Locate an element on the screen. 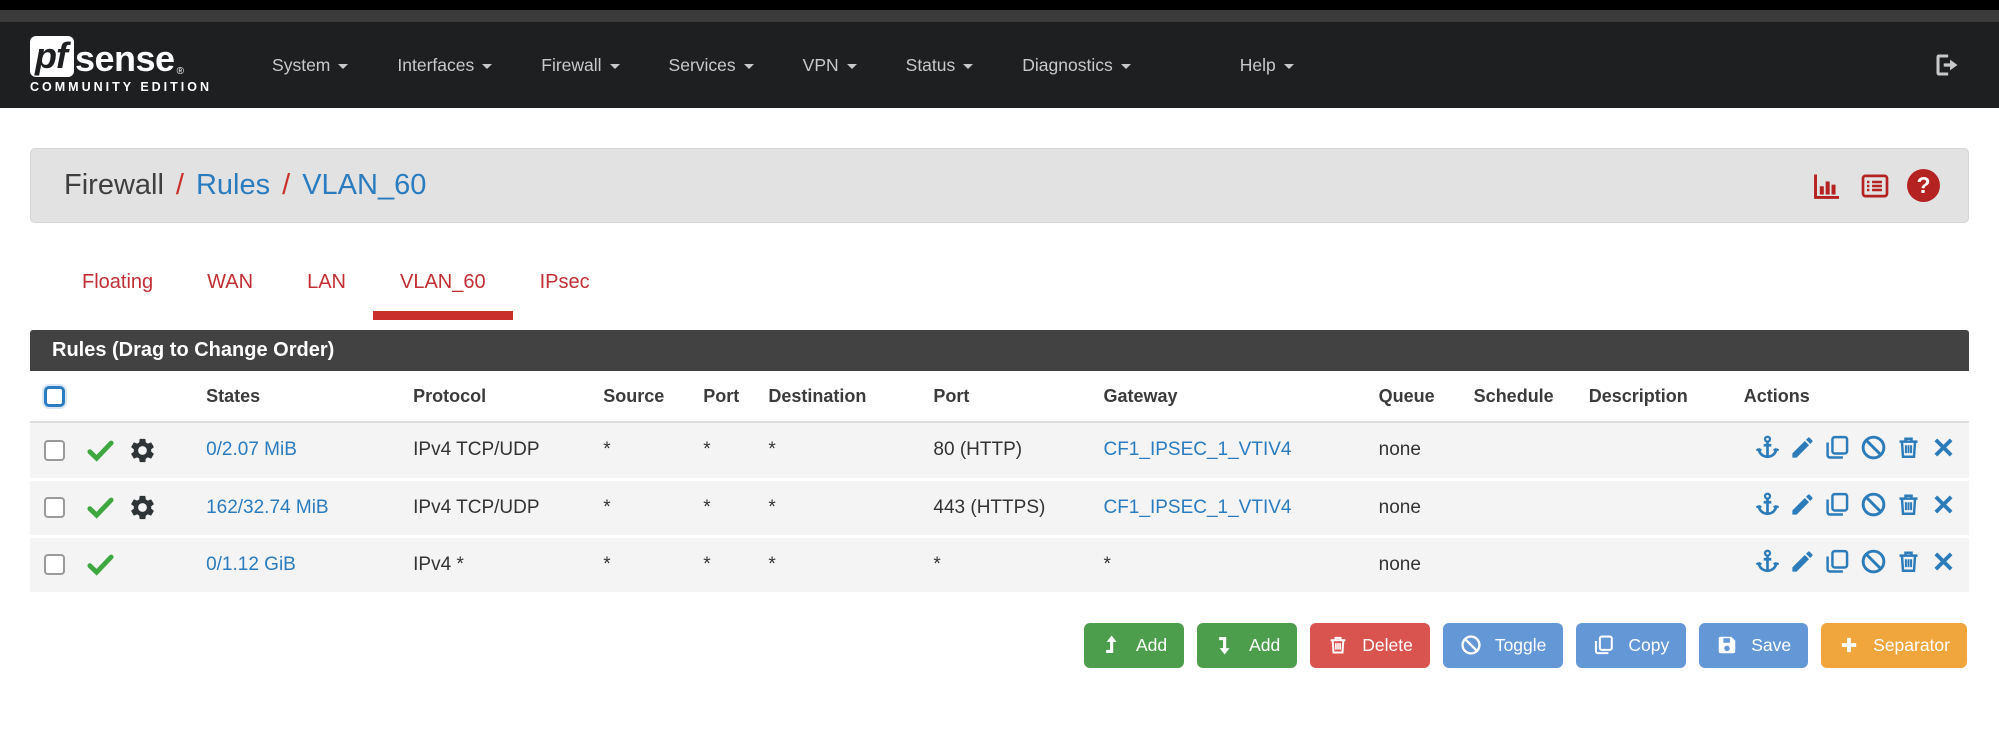 The width and height of the screenshot is (1999, 753). nav-item-interfaces: Interfaces is located at coordinates (445, 65).